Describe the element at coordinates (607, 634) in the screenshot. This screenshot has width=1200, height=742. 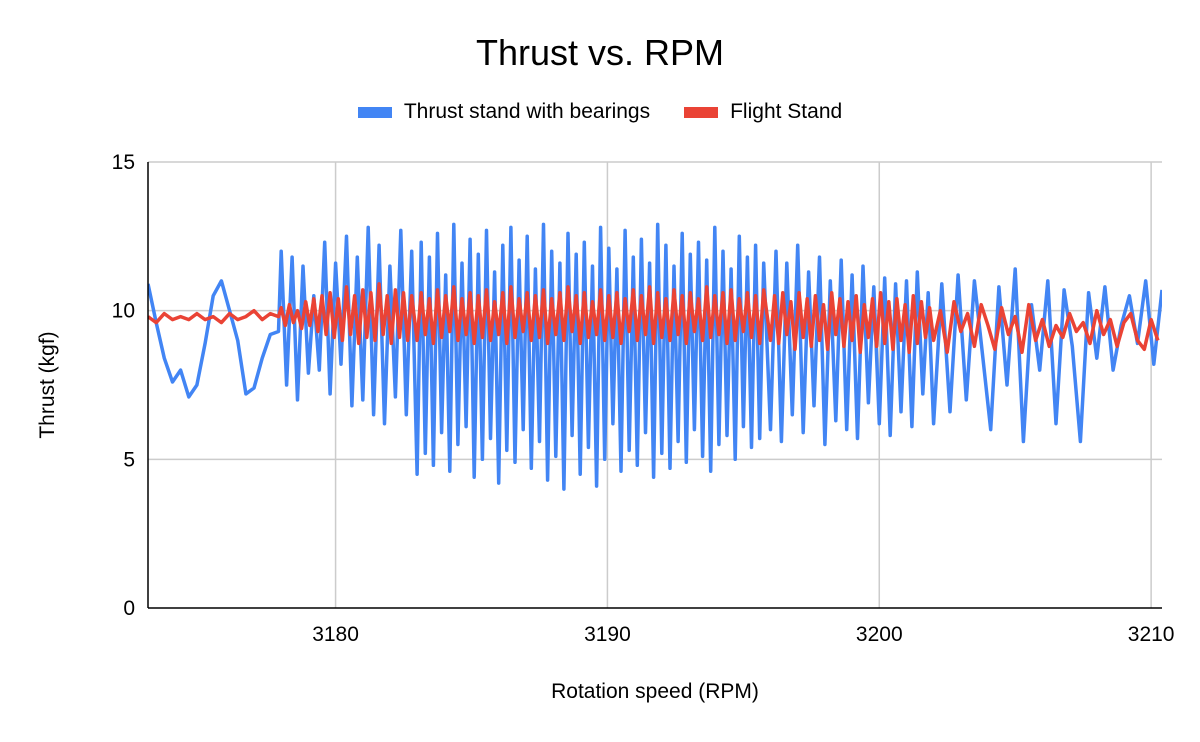
I see `x-tick-label: 3190` at that location.